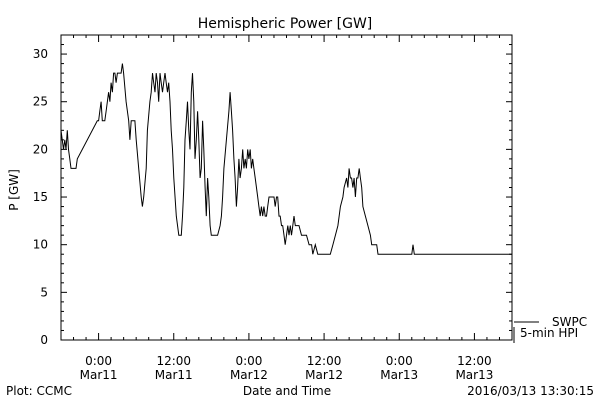 The width and height of the screenshot is (600, 405). Describe the element at coordinates (40, 102) in the screenshot. I see `y-tick-label: 25` at that location.